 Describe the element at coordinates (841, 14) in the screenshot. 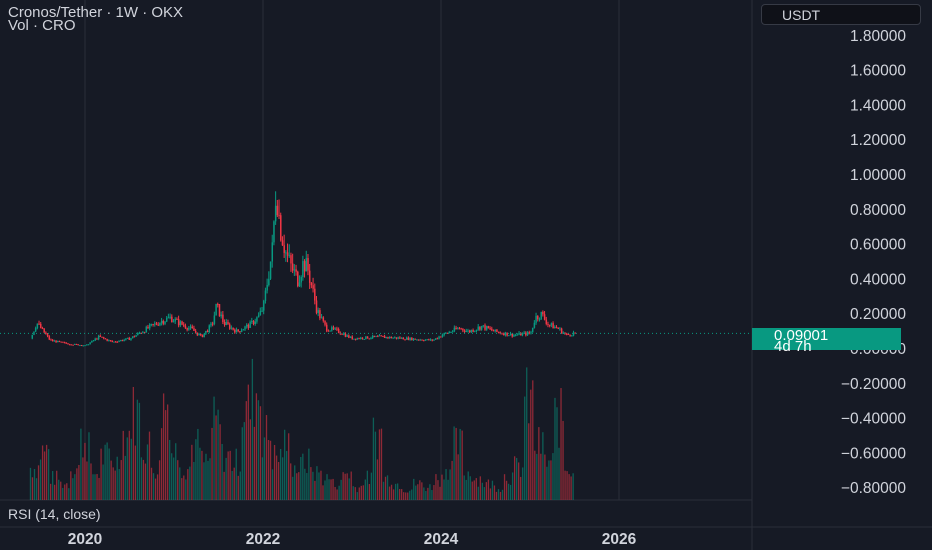

I see `currency-selector-button: USDT` at that location.